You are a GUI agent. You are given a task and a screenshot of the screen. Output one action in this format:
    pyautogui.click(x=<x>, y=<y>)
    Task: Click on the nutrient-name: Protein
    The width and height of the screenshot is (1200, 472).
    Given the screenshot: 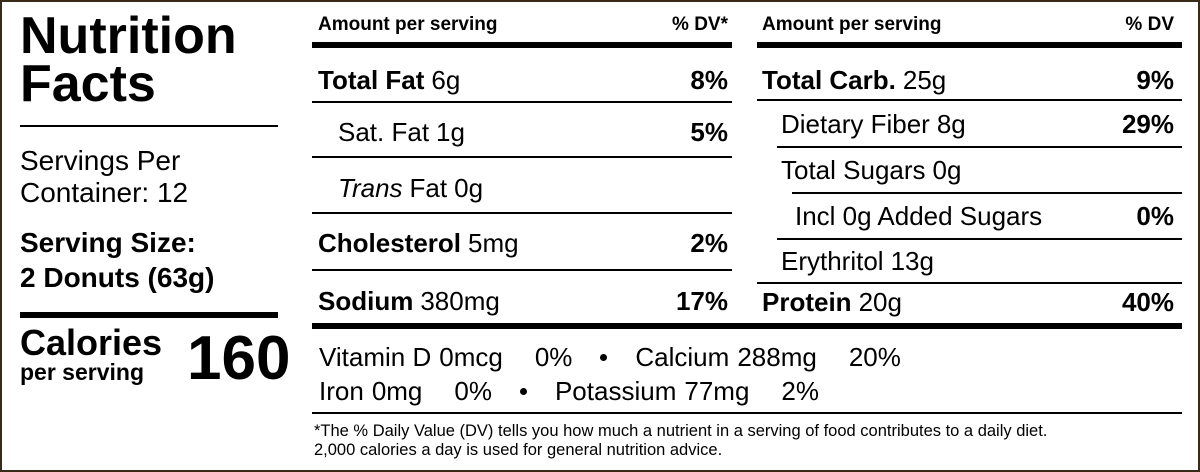 What is the action you would take?
    pyautogui.click(x=807, y=301)
    